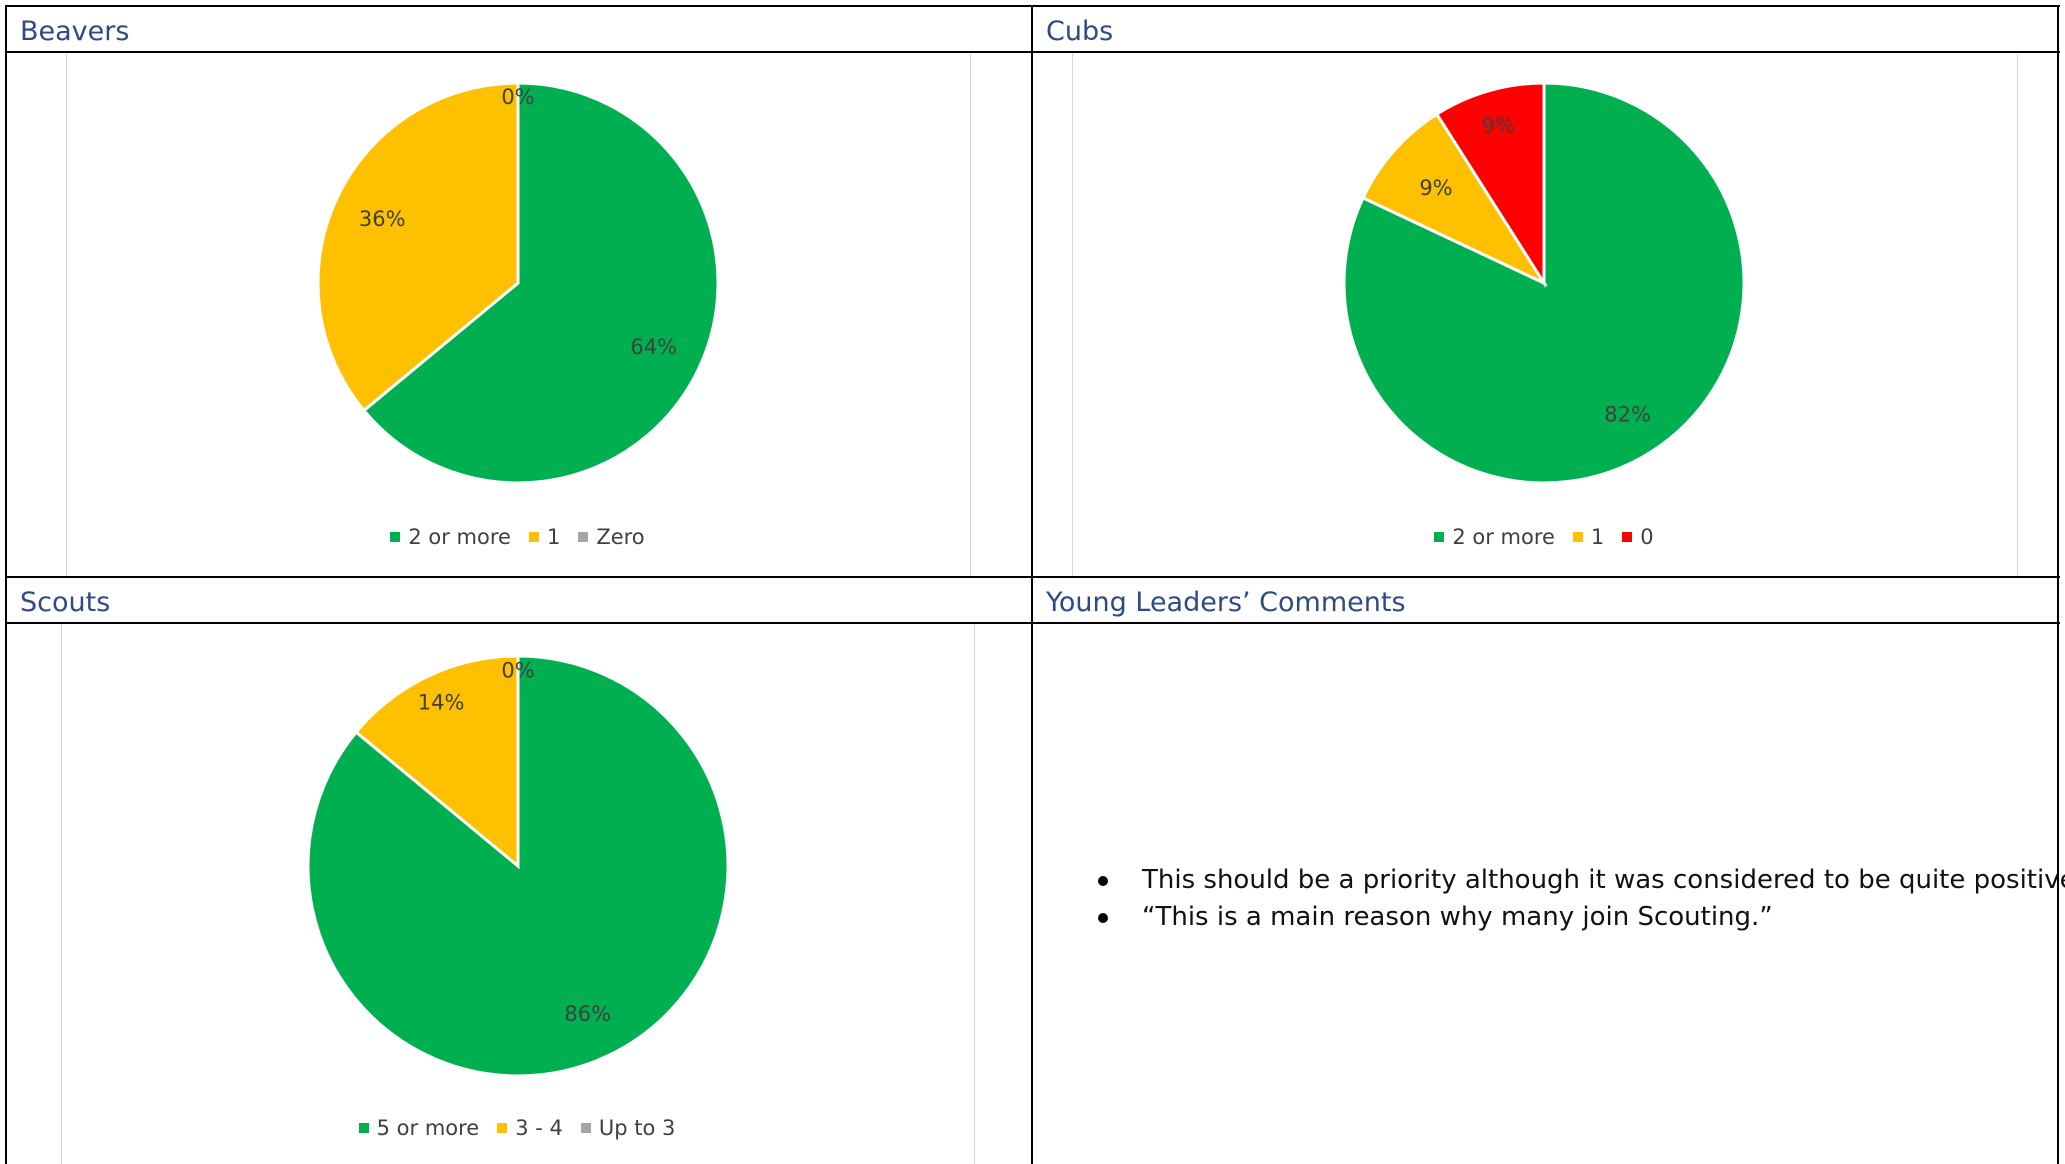 The image size is (2065, 1164). I want to click on beavers-data-label-2: 0%, so click(517, 97).